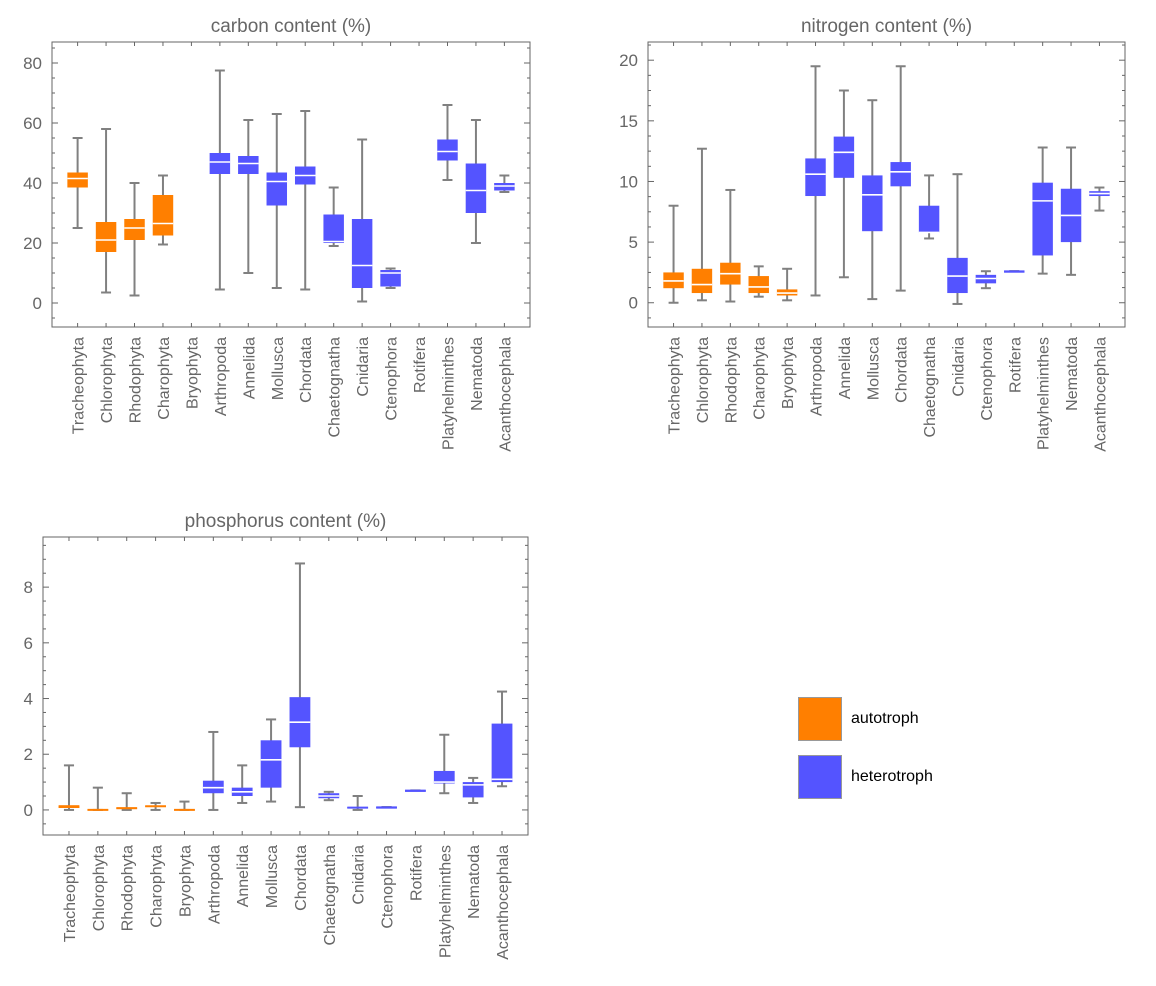  What do you see at coordinates (221, 376) in the screenshot?
I see `carbon-category-label: Arthropoda` at bounding box center [221, 376].